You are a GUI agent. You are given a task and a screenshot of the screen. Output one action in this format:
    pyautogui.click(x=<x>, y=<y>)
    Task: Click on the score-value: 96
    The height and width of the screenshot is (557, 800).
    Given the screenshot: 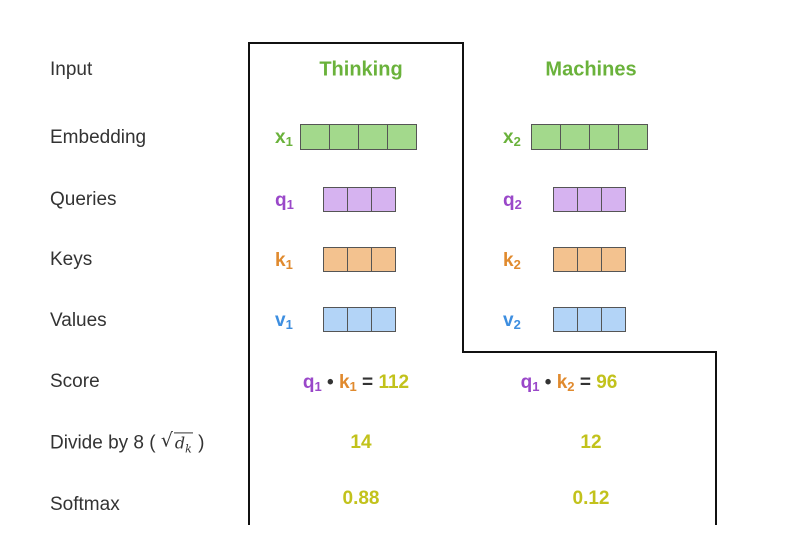 What is the action you would take?
    pyautogui.click(x=607, y=382)
    